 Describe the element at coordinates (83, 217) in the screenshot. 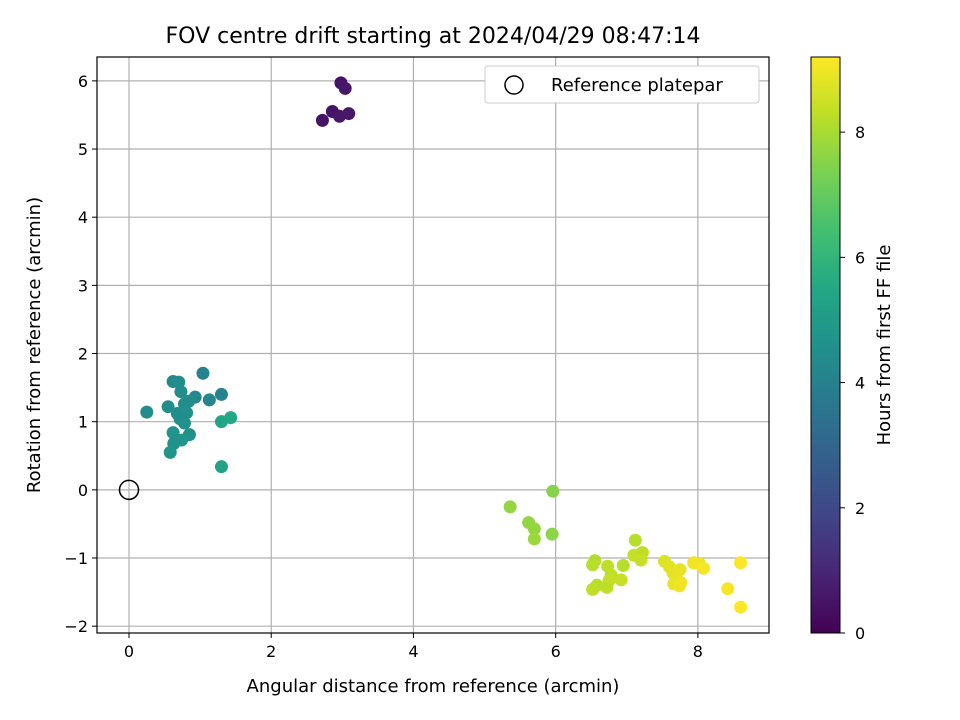

I see `y-tick-label: 4` at that location.